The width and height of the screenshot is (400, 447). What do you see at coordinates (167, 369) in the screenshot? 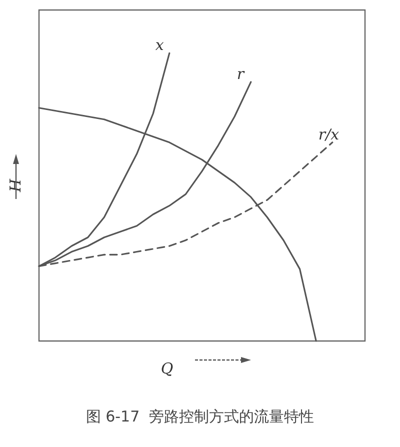
I see `x-axis-title: Q` at bounding box center [167, 369].